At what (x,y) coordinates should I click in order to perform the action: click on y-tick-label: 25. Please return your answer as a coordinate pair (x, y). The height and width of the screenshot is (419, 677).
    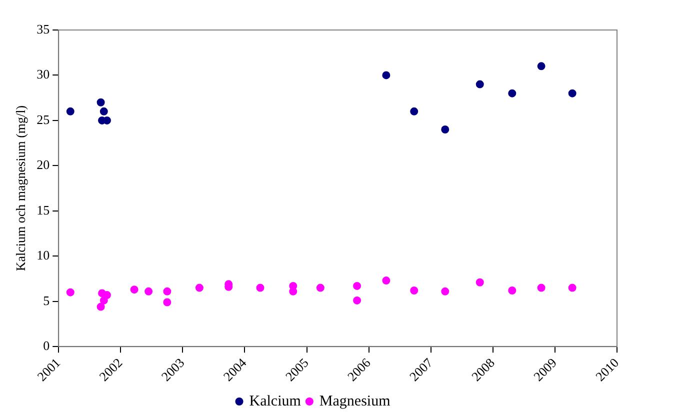
    Looking at the image, I should click on (43, 119).